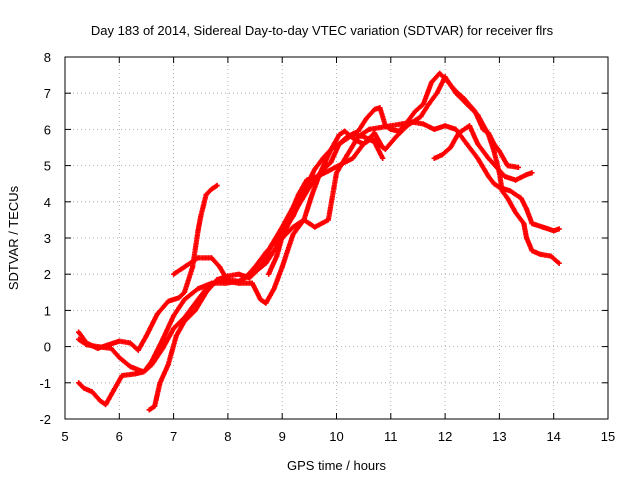 This screenshot has width=640, height=480. What do you see at coordinates (45, 419) in the screenshot?
I see `y-tick-label: -2` at bounding box center [45, 419].